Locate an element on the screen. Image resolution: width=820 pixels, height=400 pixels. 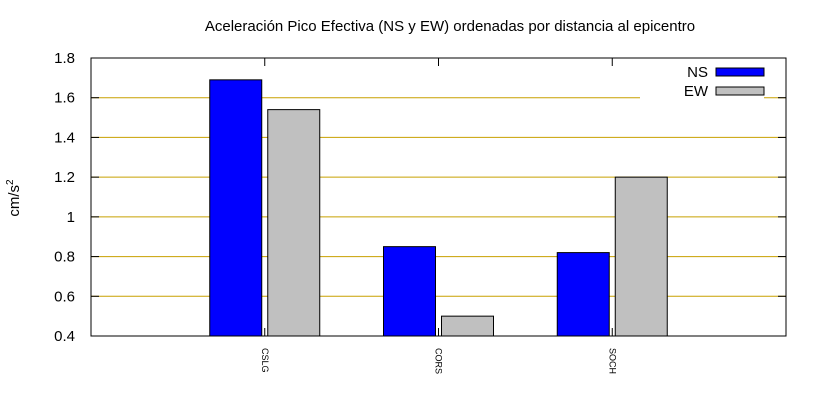
y-tick-label: 0.8 is located at coordinates (64, 257).